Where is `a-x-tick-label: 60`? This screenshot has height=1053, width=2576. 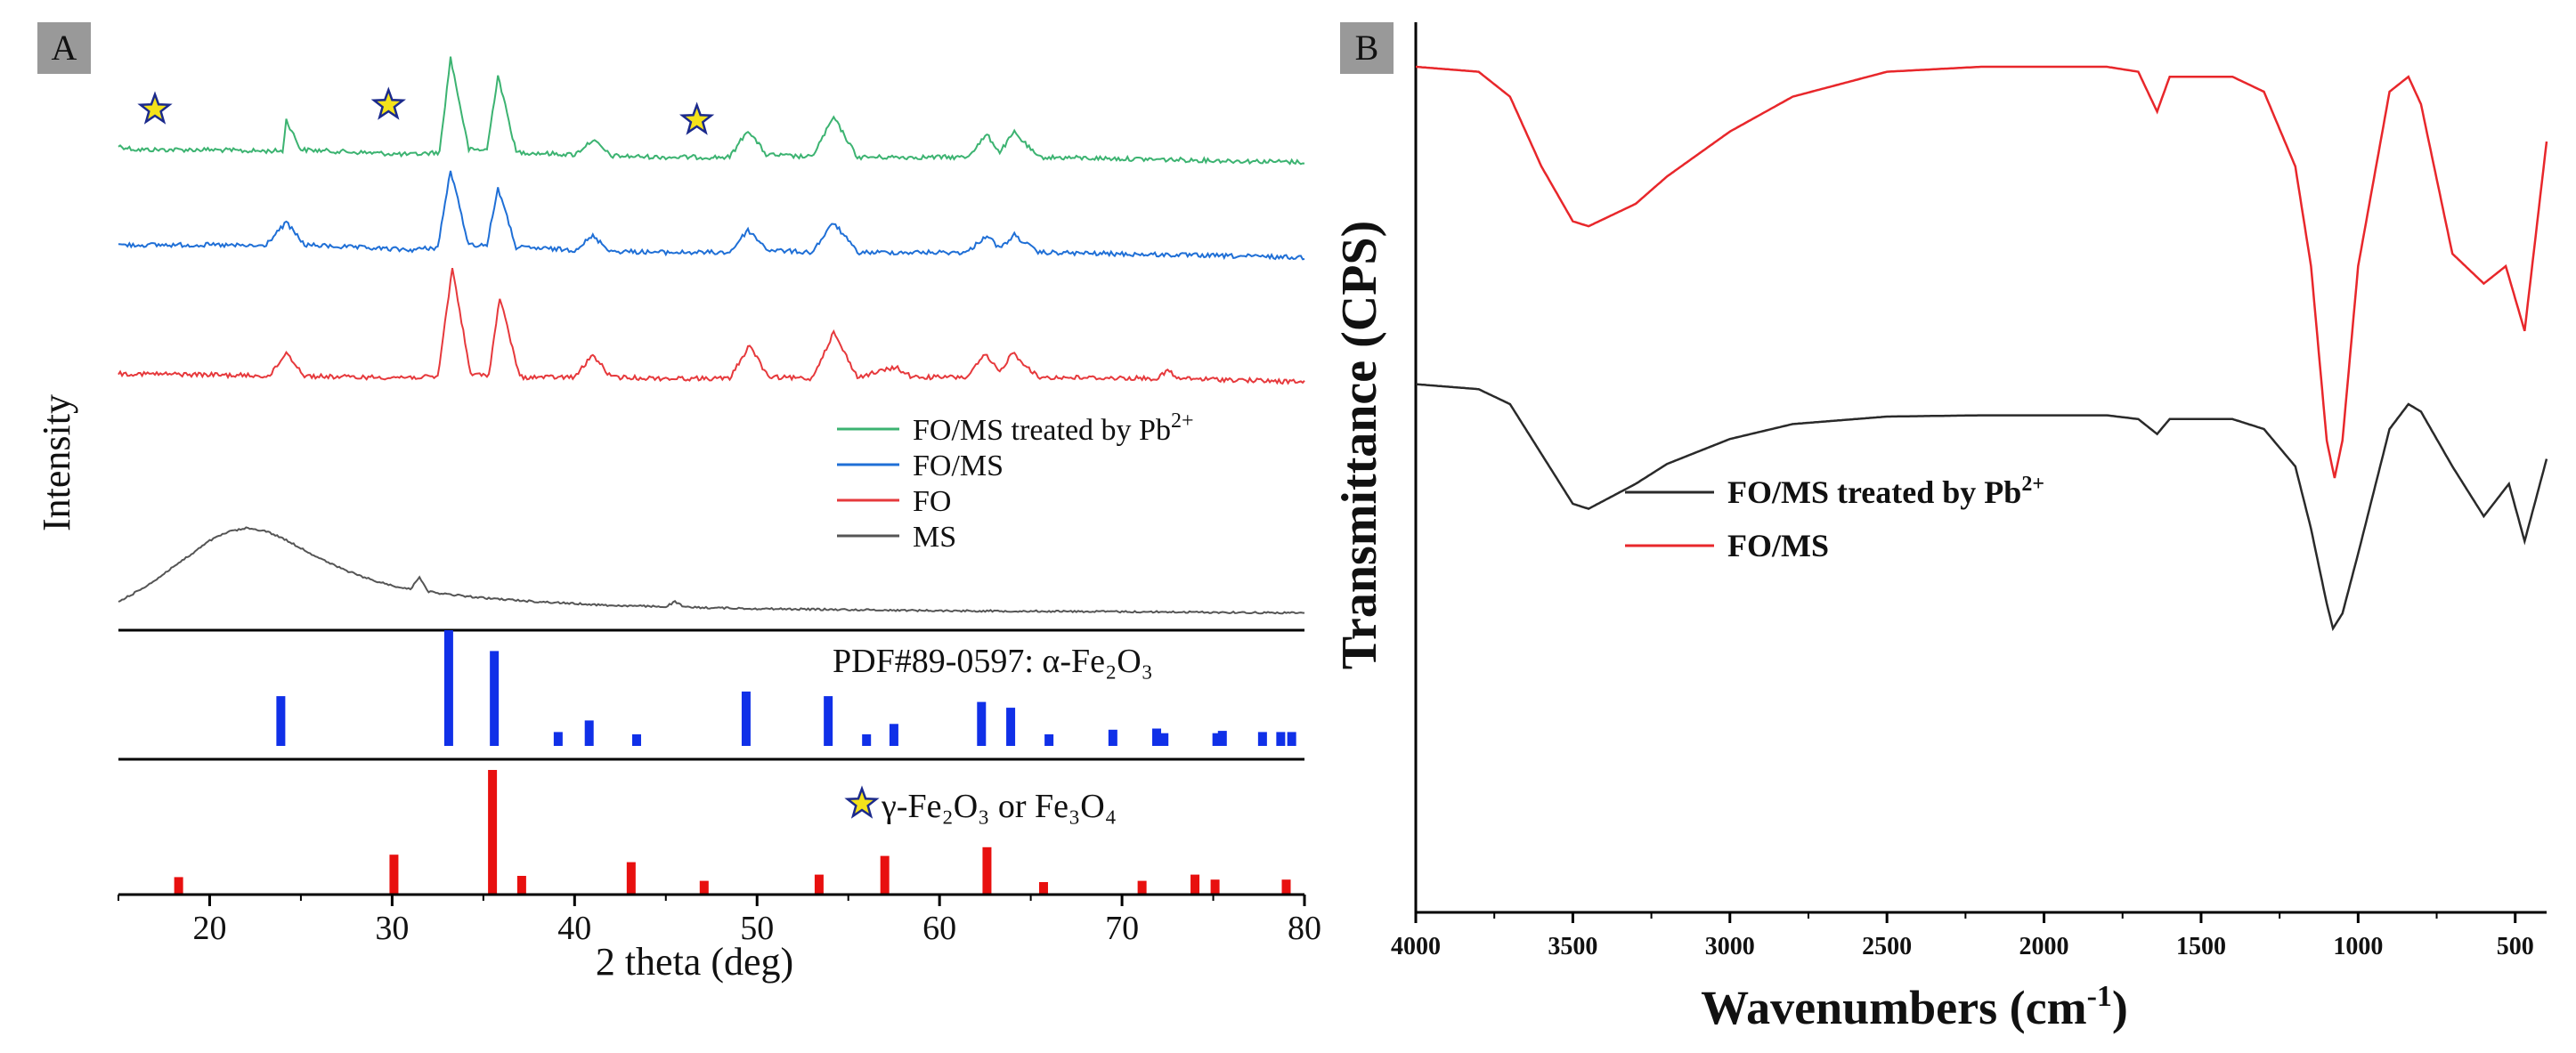 a-x-tick-label: 60 is located at coordinates (939, 929).